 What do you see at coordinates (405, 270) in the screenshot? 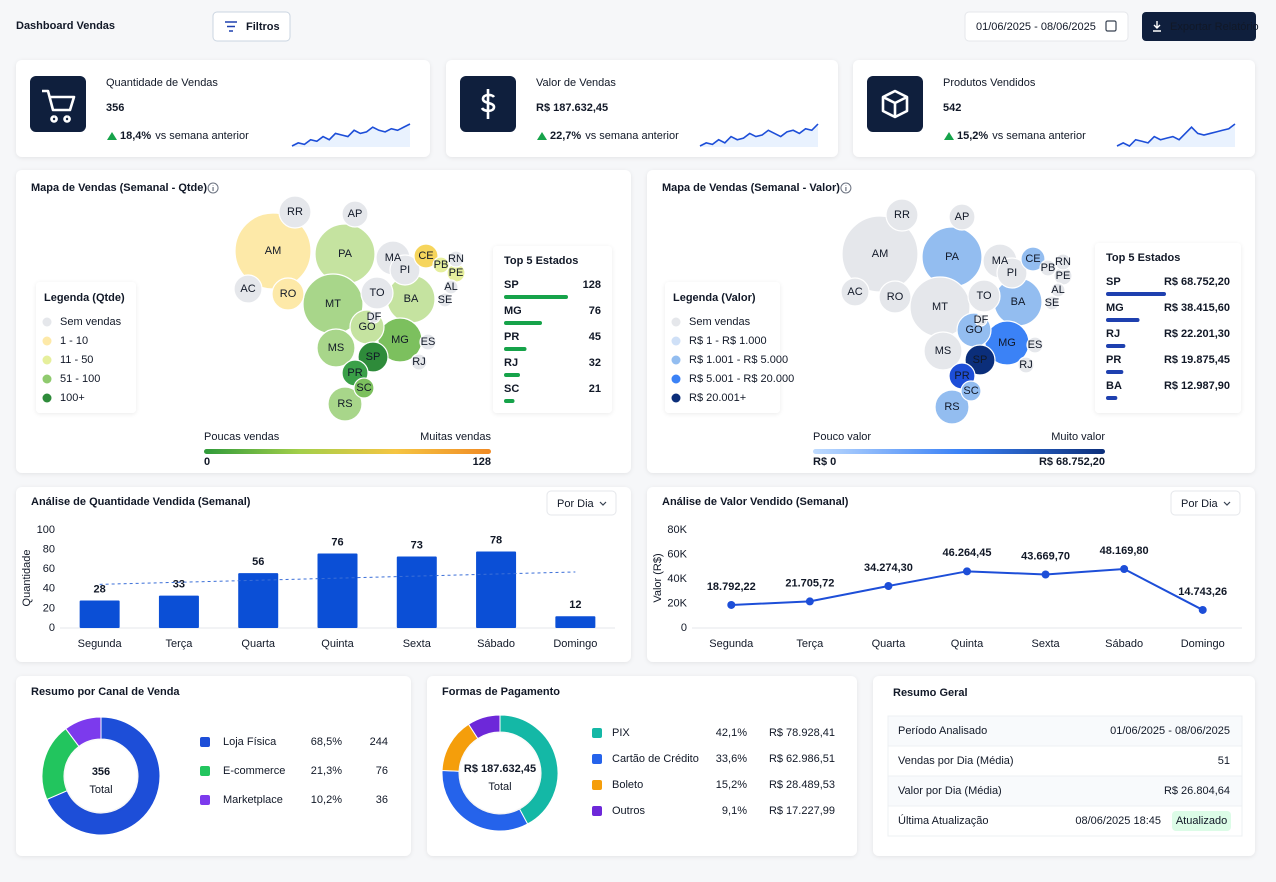
I see `state-code: PI` at bounding box center [405, 270].